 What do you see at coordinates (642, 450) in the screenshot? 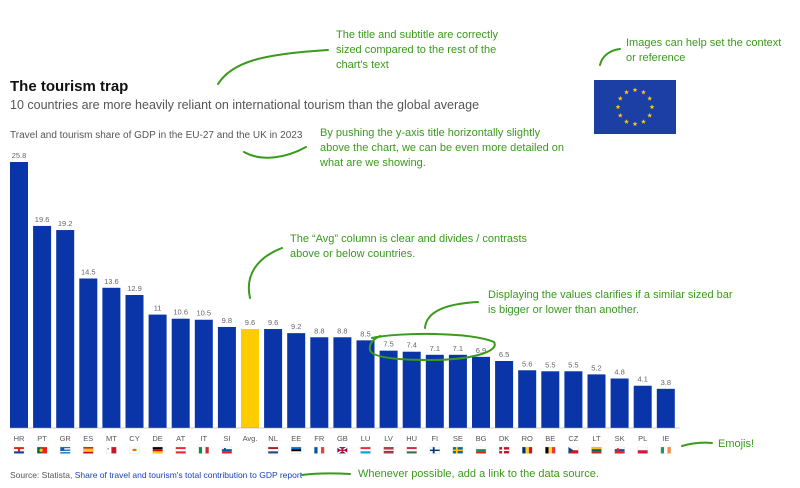
I see `poland-flag-icon` at bounding box center [642, 450].